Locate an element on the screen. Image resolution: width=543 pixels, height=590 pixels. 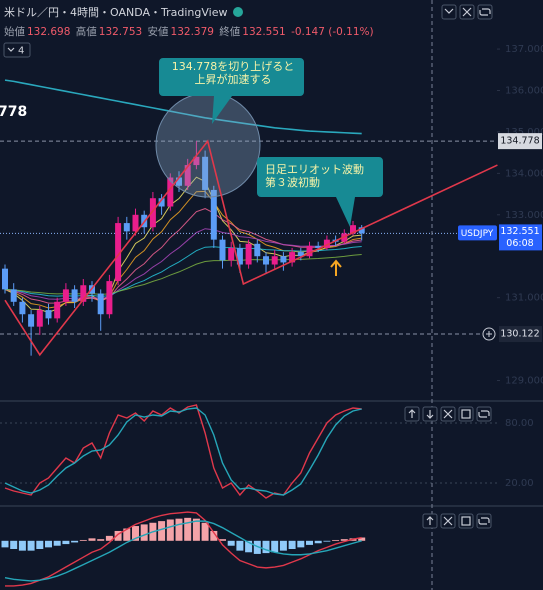
moving-average is located at coordinates (183, 107).